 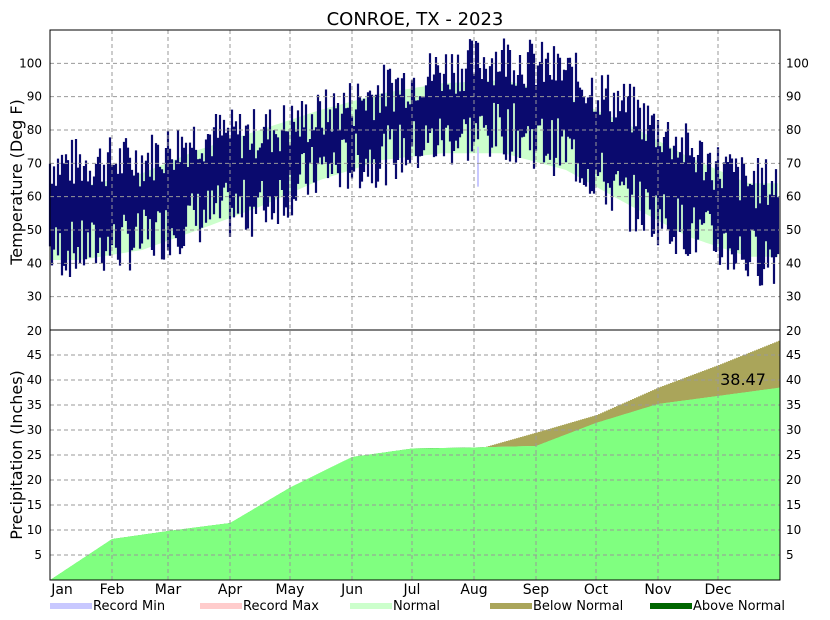 I want to click on precipitation-tick-right: 20, so click(x=793, y=480).